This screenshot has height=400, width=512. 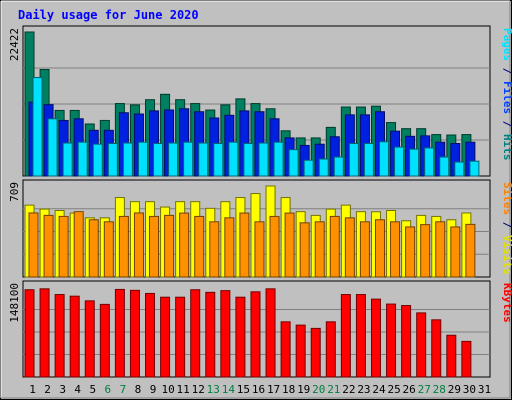 I want to click on series-label-part: Visits, so click(x=506, y=255).